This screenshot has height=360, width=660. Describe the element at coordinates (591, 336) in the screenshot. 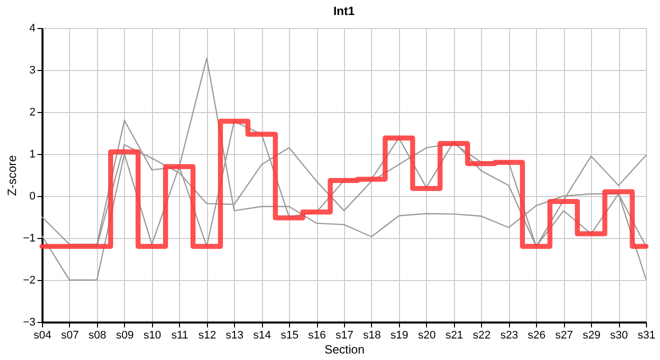

I see `x-tick-label: s29` at that location.